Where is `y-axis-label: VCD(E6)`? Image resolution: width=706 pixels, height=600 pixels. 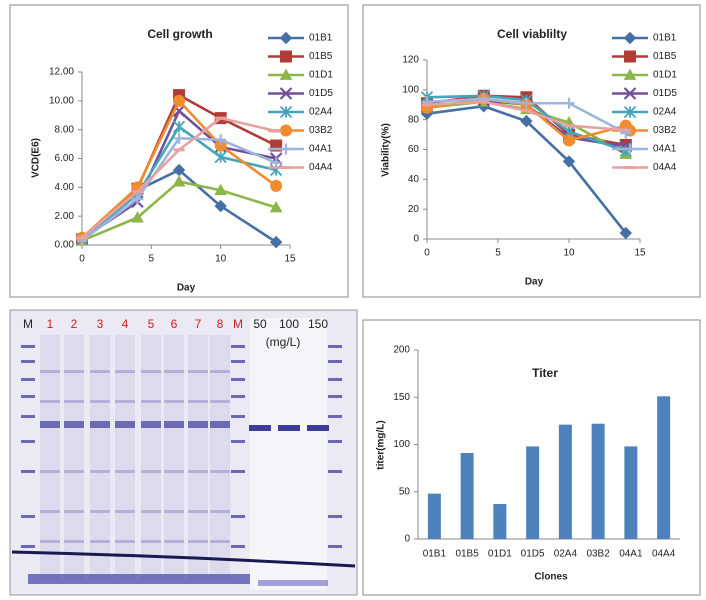 y-axis-label: VCD(E6) is located at coordinates (36, 158).